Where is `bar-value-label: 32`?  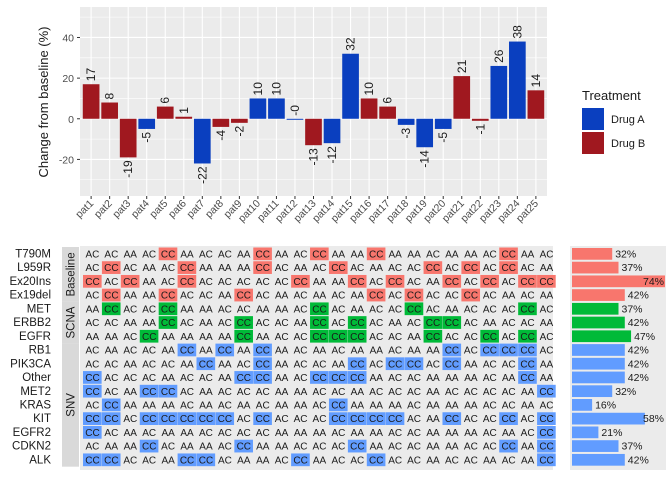 bar-value-label: 32 is located at coordinates (351, 44).